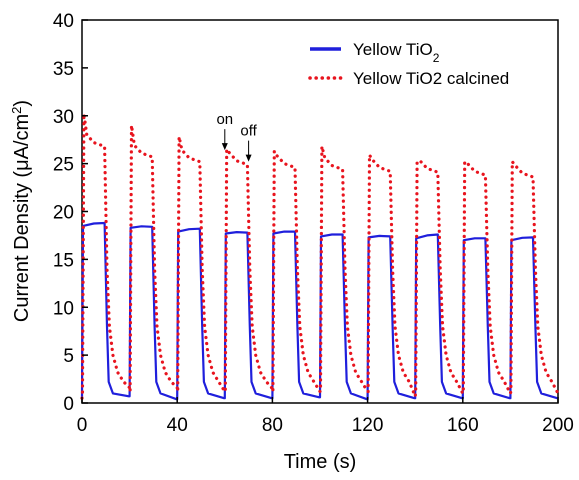 This screenshot has height=480, width=579. I want to click on x-tick-label: 160, so click(463, 425).